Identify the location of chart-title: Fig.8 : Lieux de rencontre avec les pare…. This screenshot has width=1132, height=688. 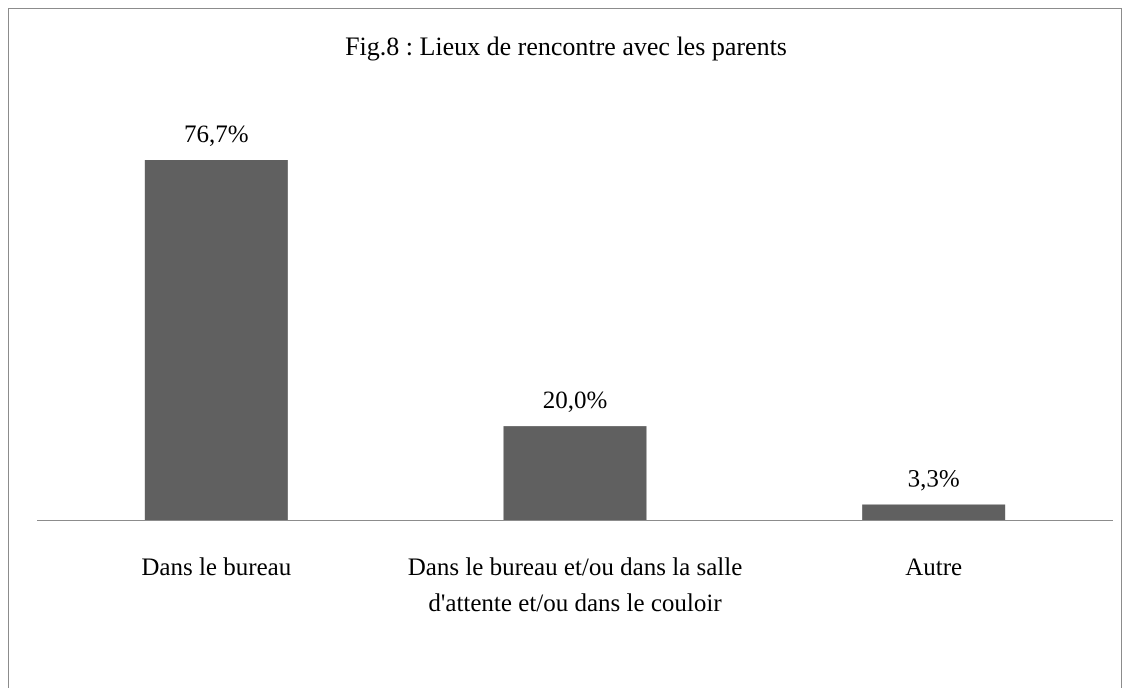
(566, 46).